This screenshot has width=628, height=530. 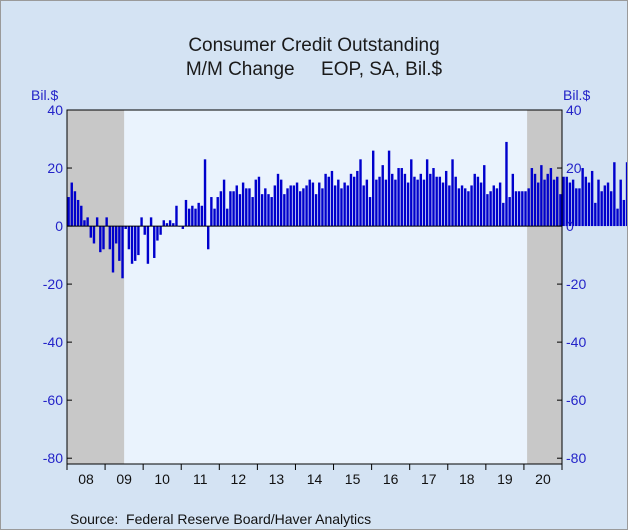 What do you see at coordinates (576, 400) in the screenshot?
I see `y-tick-label-right: -60` at bounding box center [576, 400].